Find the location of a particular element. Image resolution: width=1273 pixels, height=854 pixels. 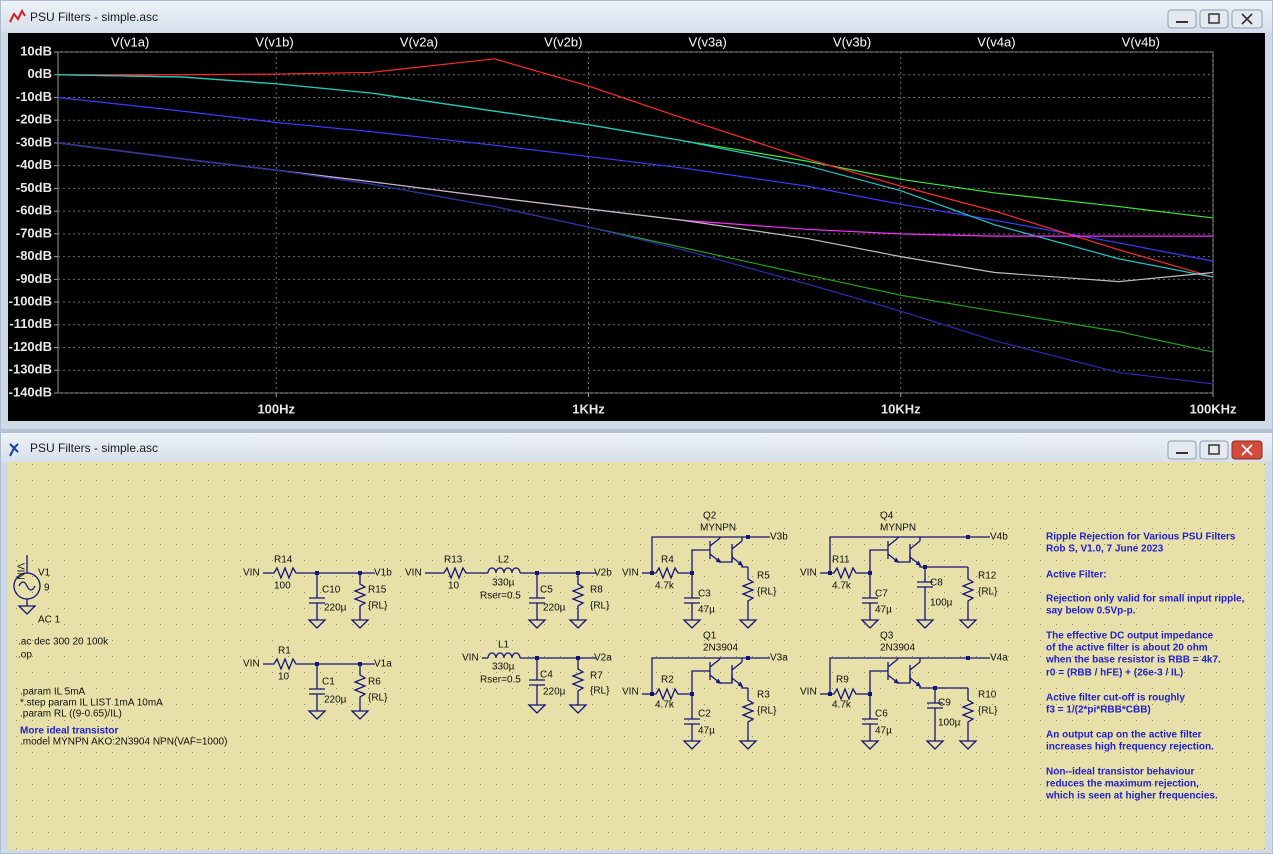

schematic-label: C8 is located at coordinates (936, 583).